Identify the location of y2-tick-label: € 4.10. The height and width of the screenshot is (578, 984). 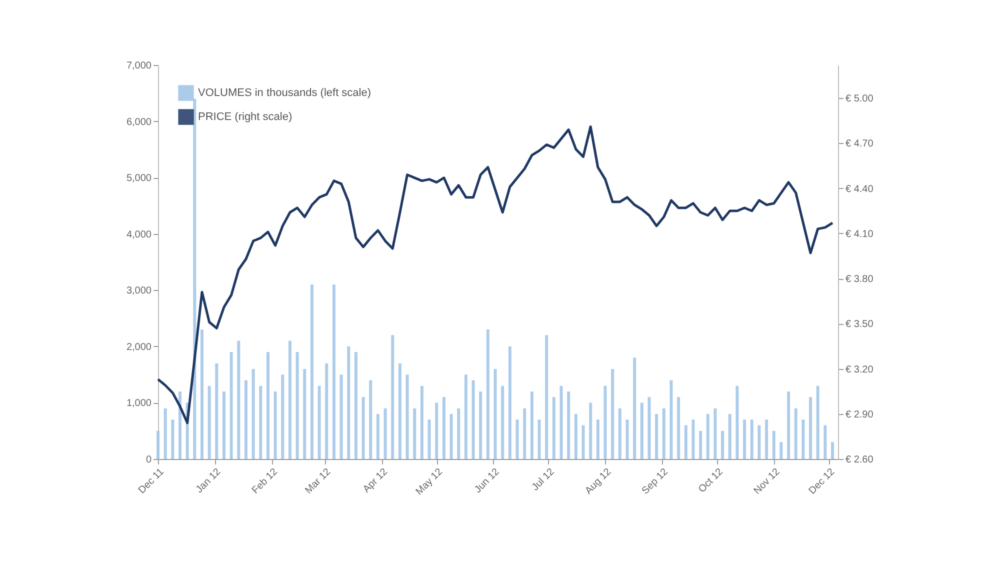
(860, 234).